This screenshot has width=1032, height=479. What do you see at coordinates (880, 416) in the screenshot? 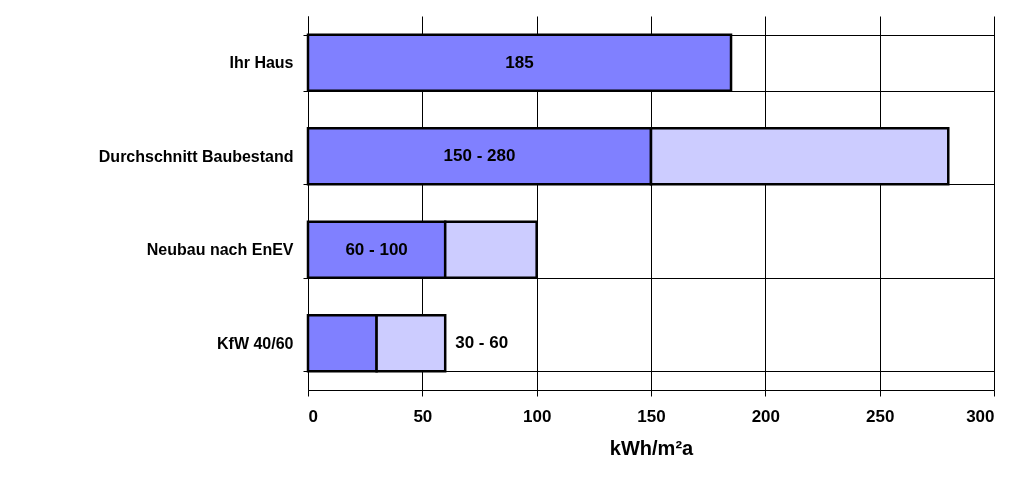
I see `x-tick-label: 250` at bounding box center [880, 416].